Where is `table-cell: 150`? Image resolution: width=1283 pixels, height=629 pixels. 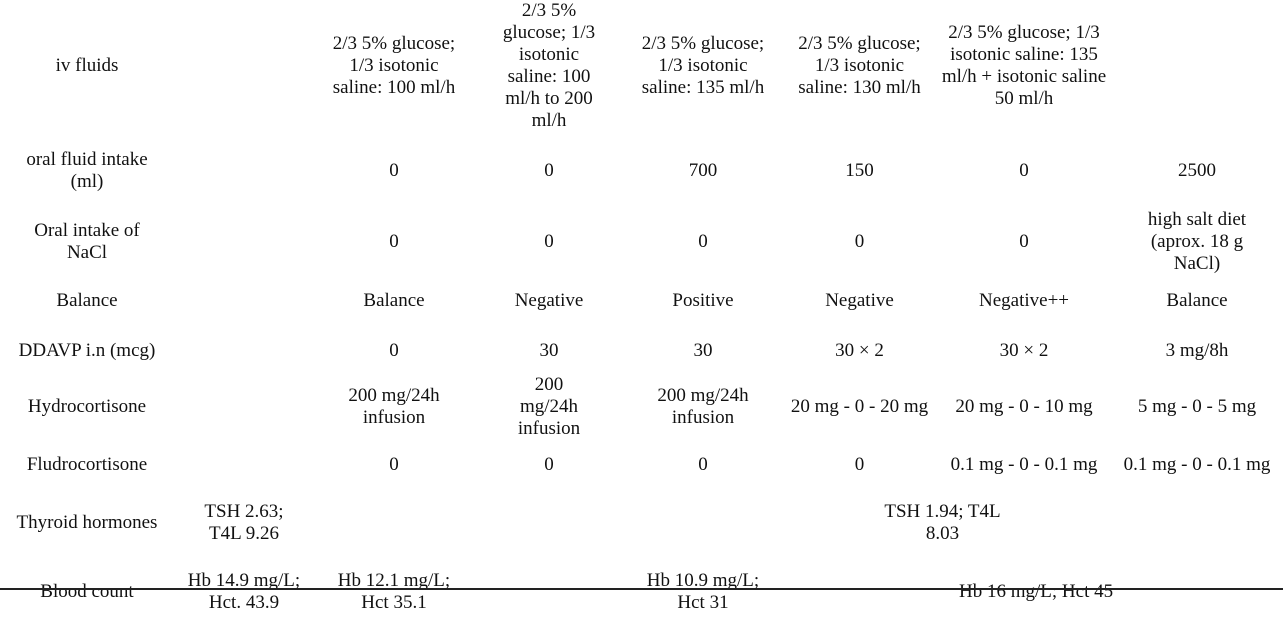 table-cell: 150 is located at coordinates (859, 170).